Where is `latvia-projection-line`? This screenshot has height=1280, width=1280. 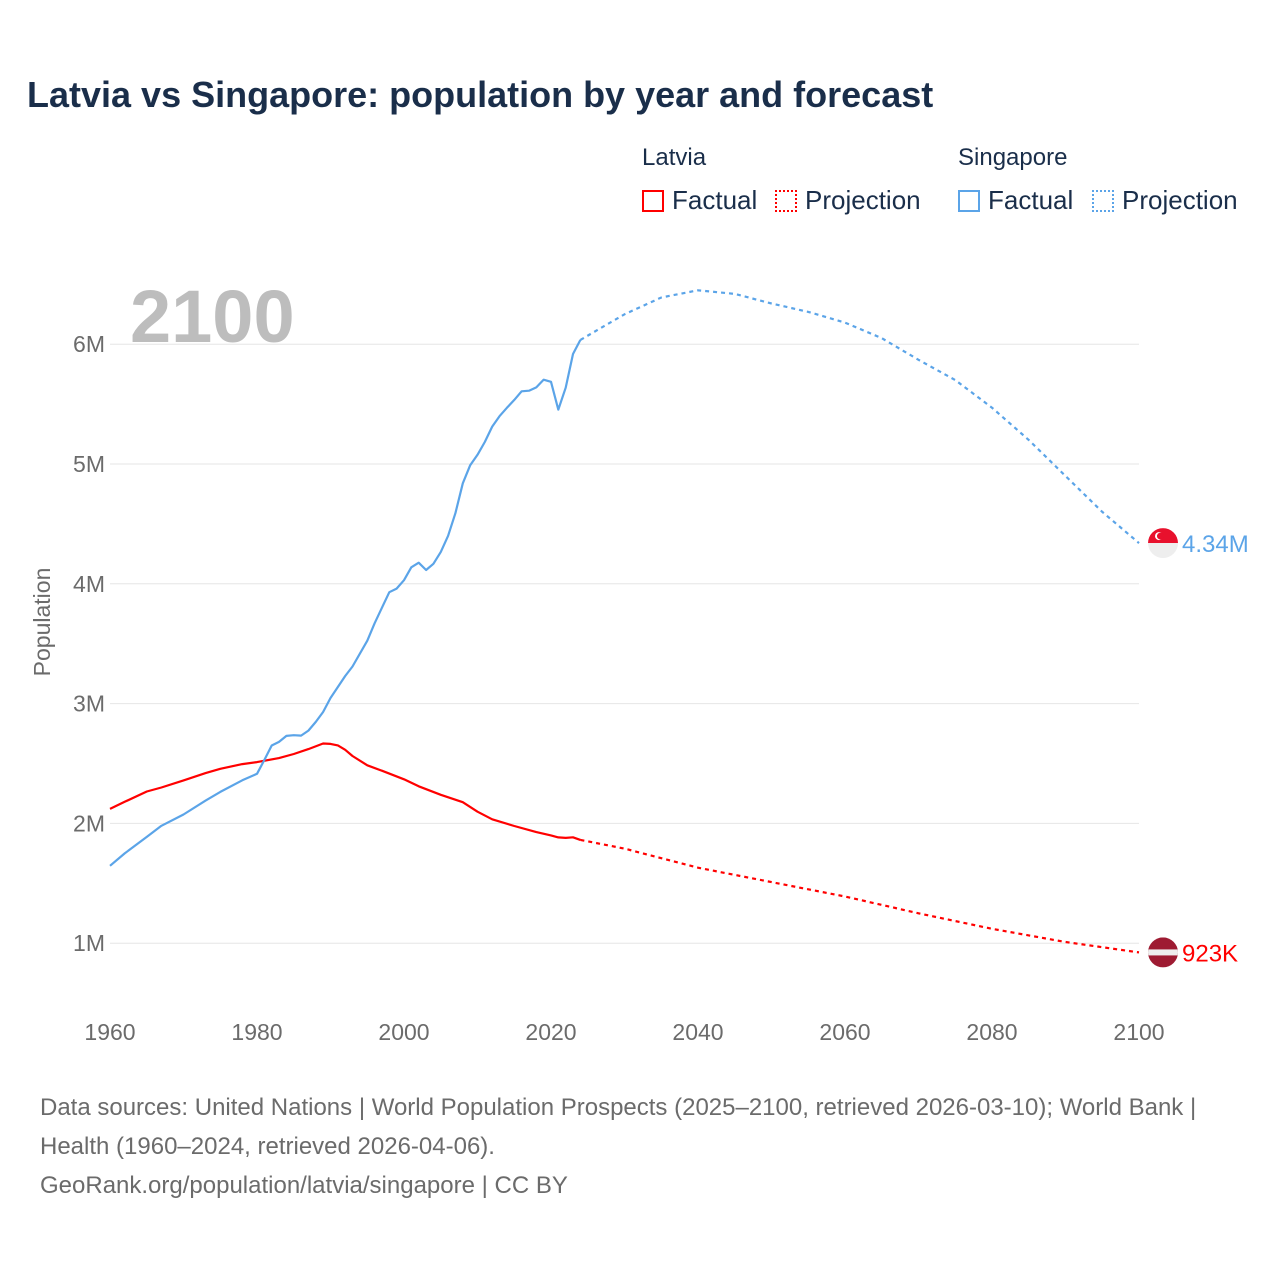 latvia-projection-line is located at coordinates (860, 896).